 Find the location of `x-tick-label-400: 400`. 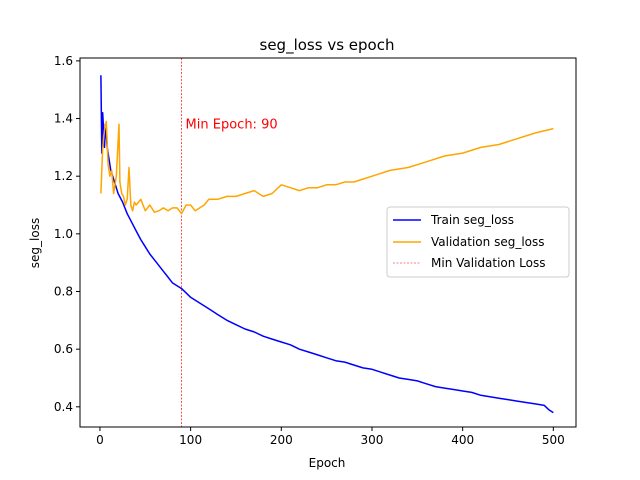

x-tick-label-400: 400 is located at coordinates (462, 440).